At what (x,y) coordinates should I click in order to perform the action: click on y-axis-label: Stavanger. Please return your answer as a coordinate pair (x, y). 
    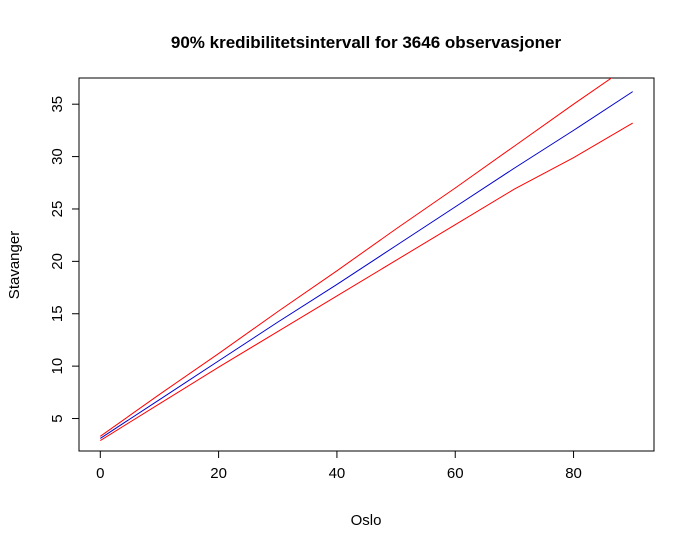
    Looking at the image, I should click on (14, 265).